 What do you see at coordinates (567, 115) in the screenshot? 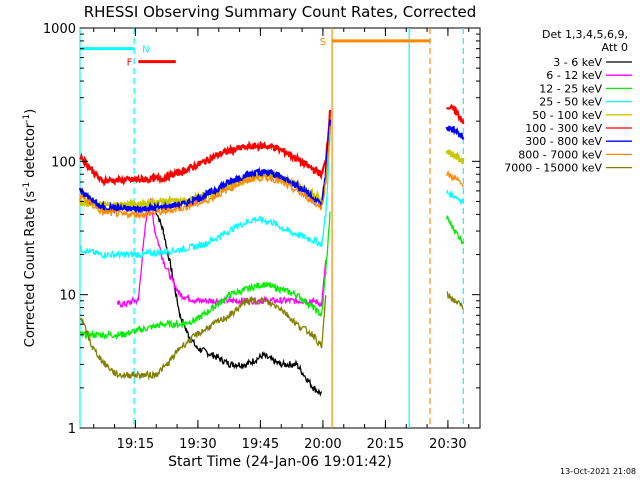
I see `legend-entry: 50 - 100 keV` at bounding box center [567, 115].